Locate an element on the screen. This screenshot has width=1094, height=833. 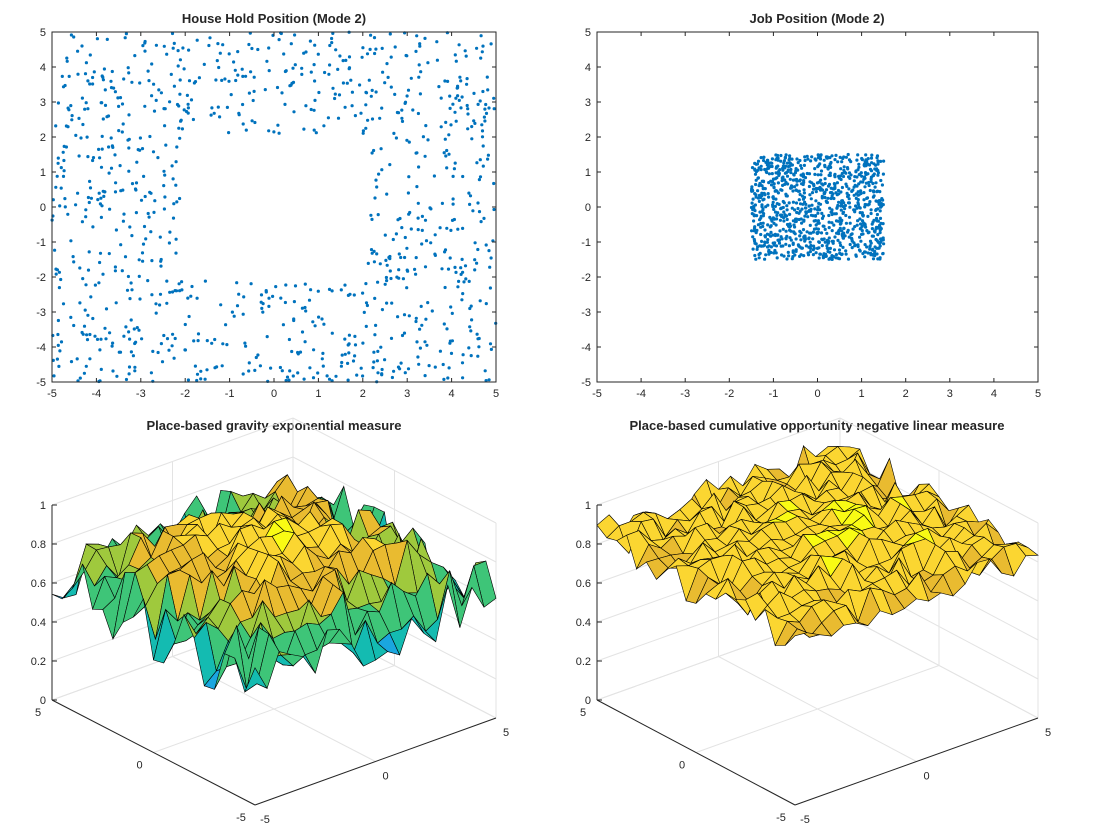
x-tick-label: 0 is located at coordinates (926, 777).